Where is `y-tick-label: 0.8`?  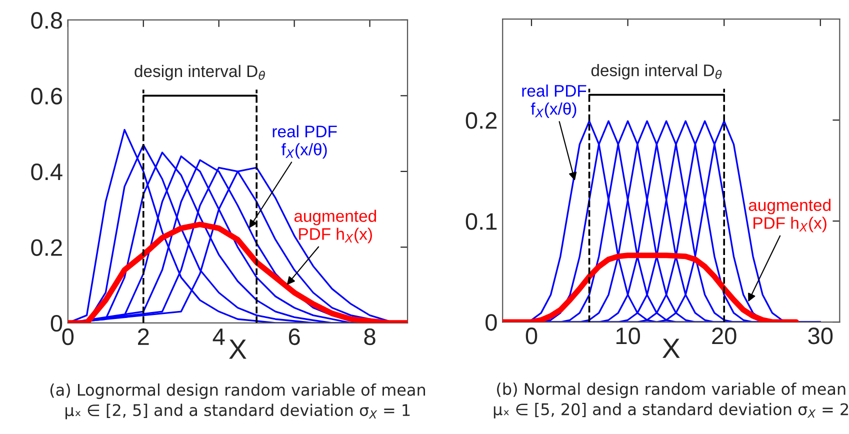 y-tick-label: 0.8 is located at coordinates (46, 20).